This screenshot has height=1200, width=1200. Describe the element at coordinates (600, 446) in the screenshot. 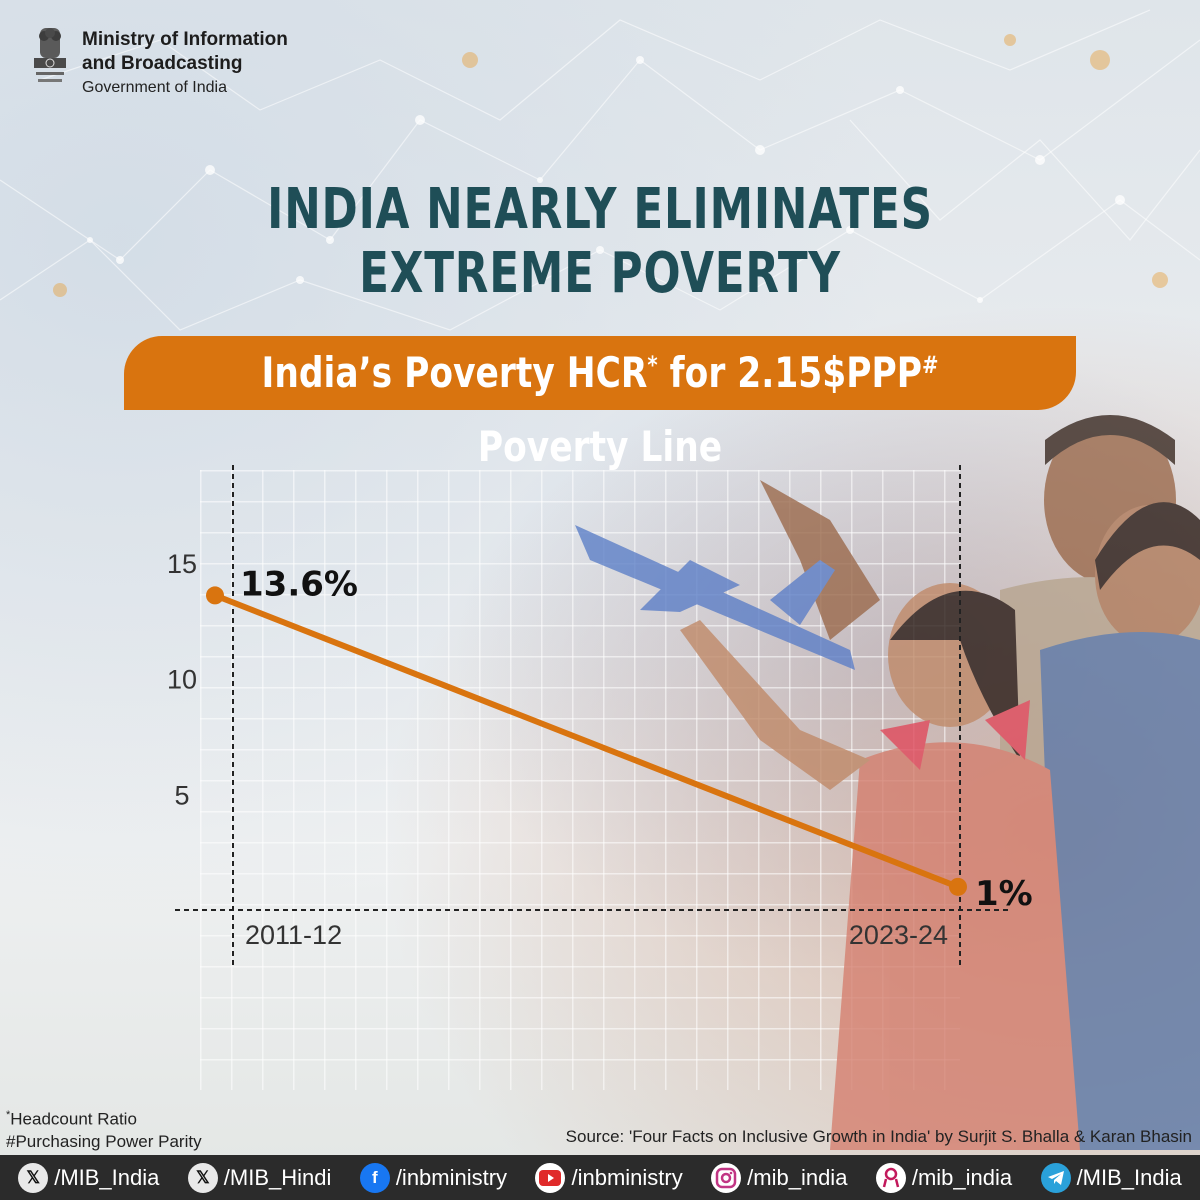

I see `banner-text-part3: Poverty Line` at that location.